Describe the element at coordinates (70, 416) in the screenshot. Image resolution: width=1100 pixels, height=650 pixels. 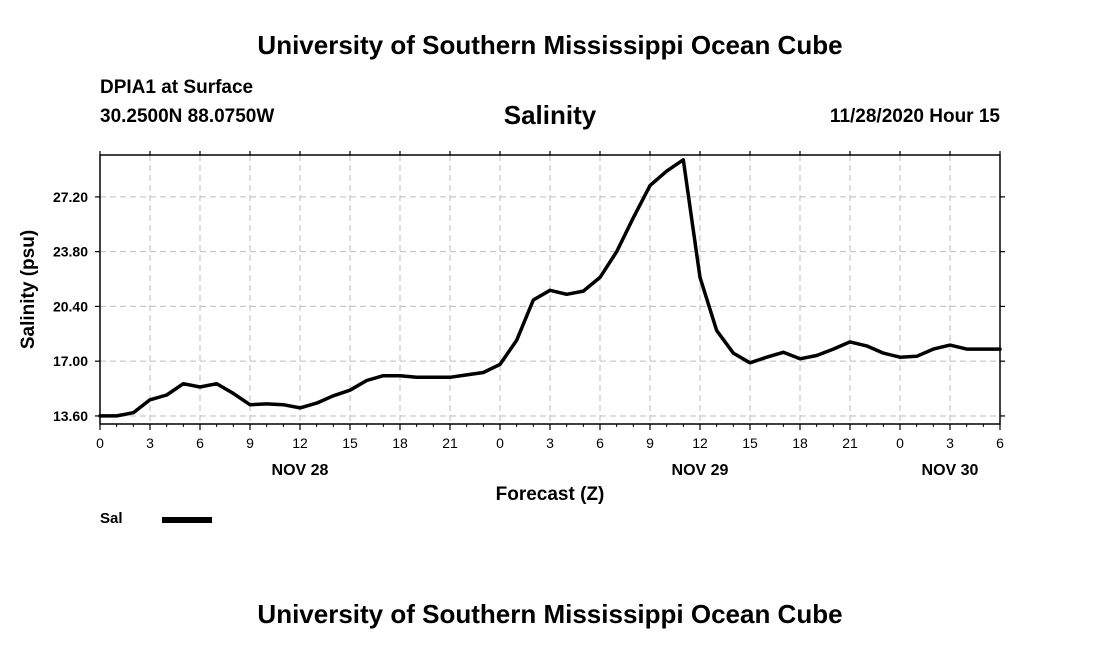
I see `y-tick-label: 13.60` at that location.